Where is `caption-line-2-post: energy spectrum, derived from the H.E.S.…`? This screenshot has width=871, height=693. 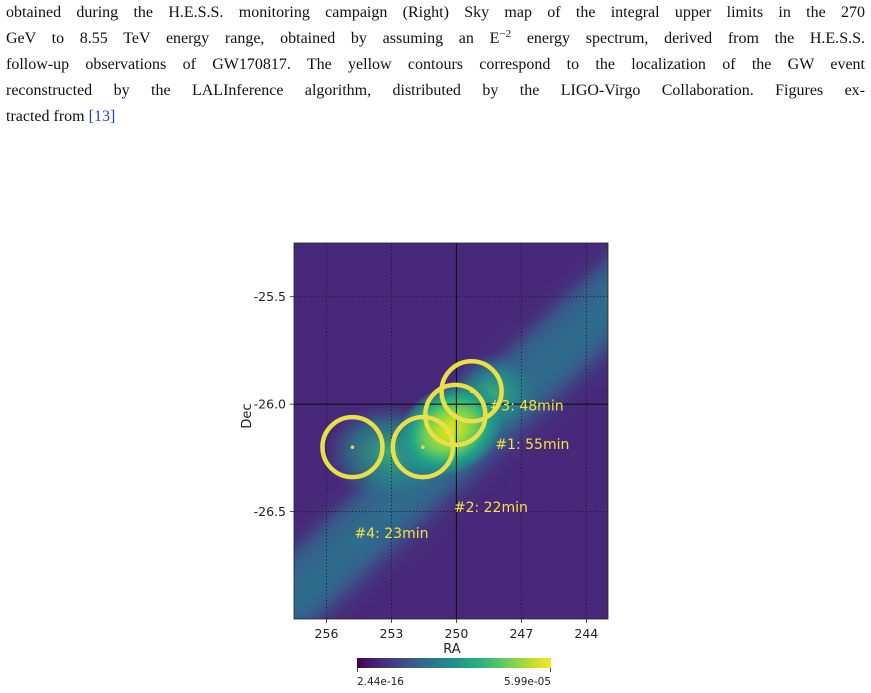 caption-line-2-post: energy spectrum, derived from the H.E.S.… is located at coordinates (688, 38).